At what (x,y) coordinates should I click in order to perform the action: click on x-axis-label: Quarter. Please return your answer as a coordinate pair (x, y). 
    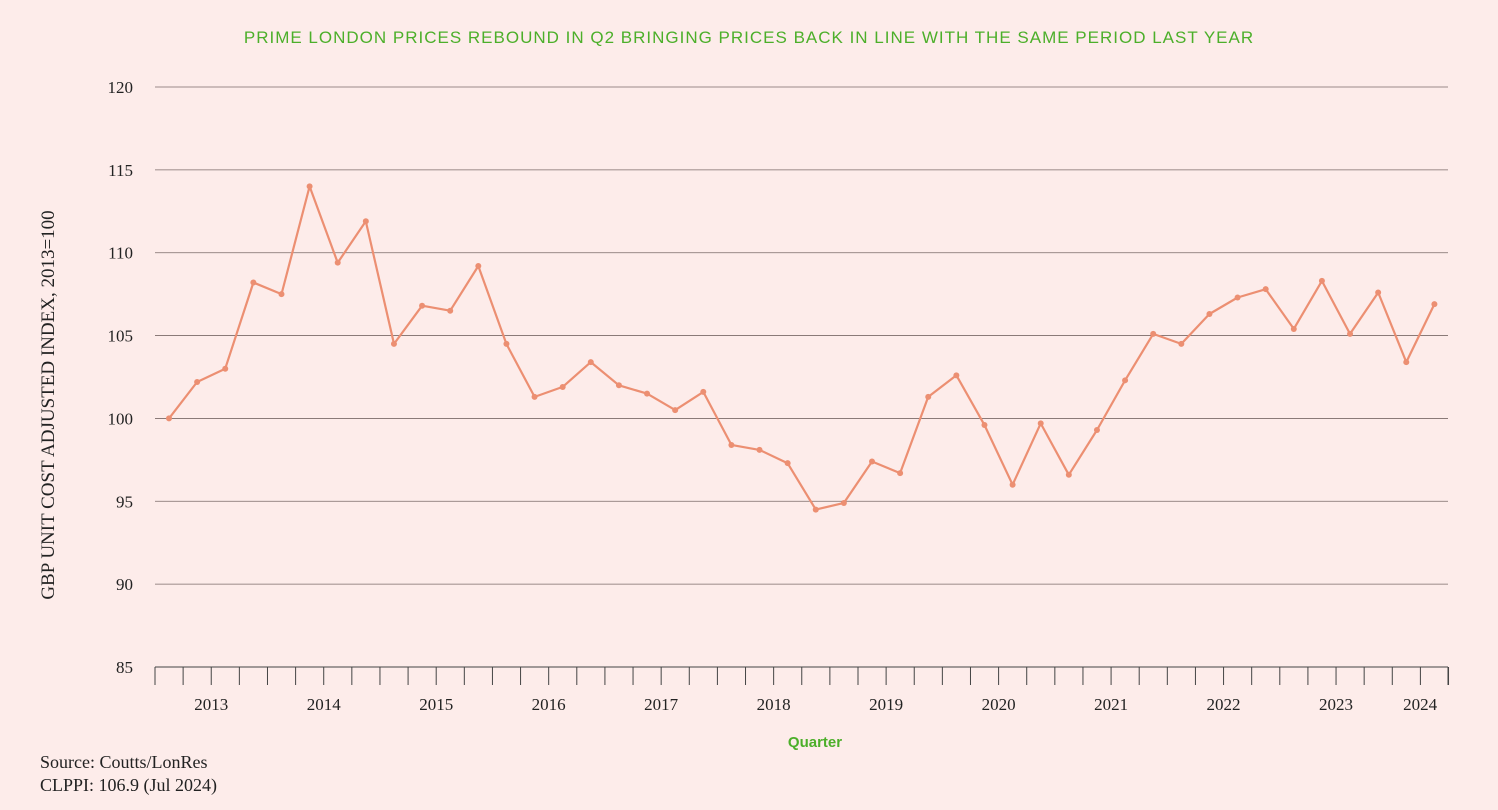
    Looking at the image, I should click on (815, 742).